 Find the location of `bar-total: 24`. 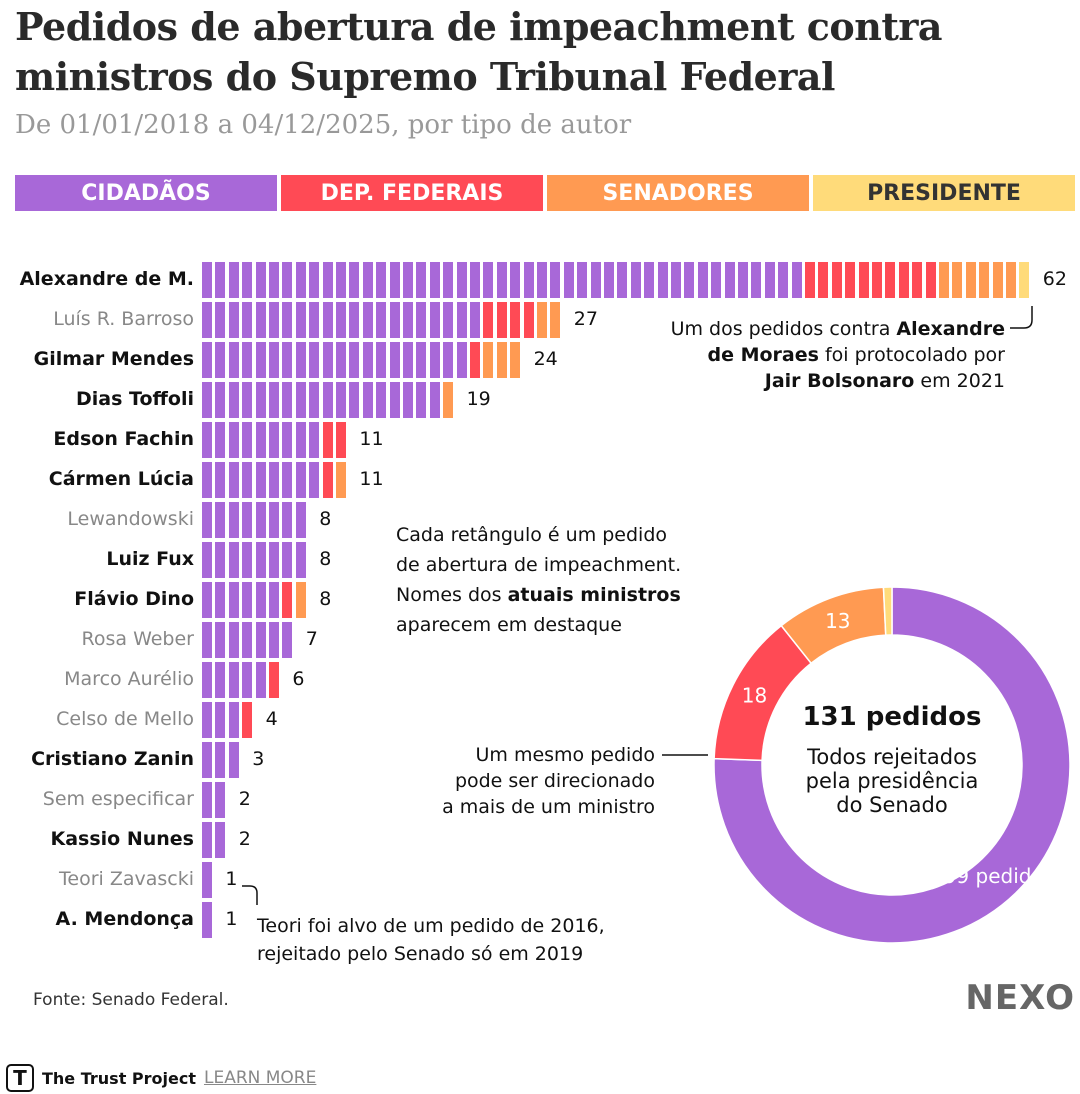

bar-total: 24 is located at coordinates (545, 359).